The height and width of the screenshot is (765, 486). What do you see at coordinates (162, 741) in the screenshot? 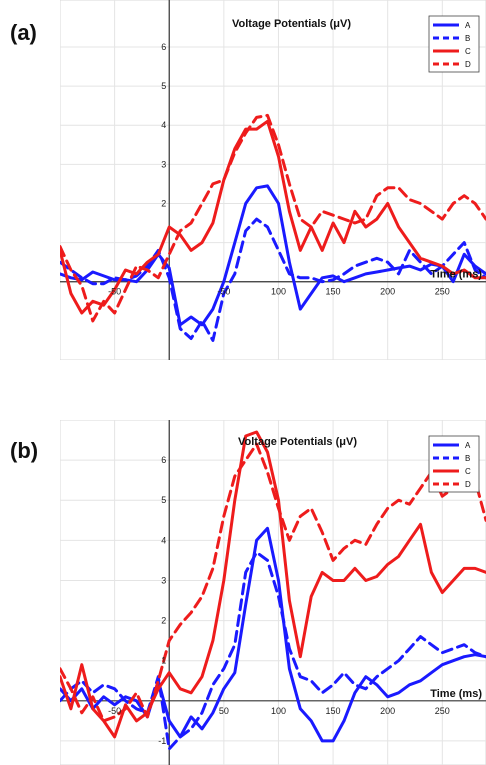
I see `y-tick-label: -1` at bounding box center [162, 741].